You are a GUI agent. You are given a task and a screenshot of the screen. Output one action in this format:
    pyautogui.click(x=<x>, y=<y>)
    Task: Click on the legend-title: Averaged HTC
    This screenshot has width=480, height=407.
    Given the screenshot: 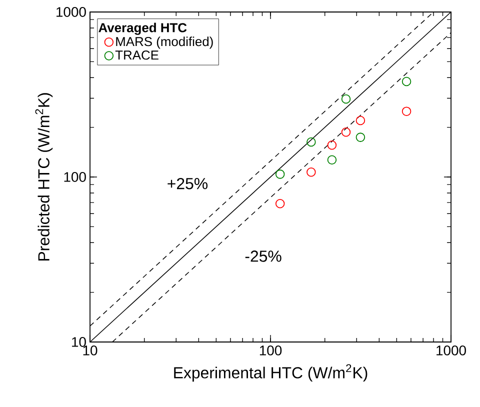 What is the action you would take?
    pyautogui.click(x=142, y=28)
    